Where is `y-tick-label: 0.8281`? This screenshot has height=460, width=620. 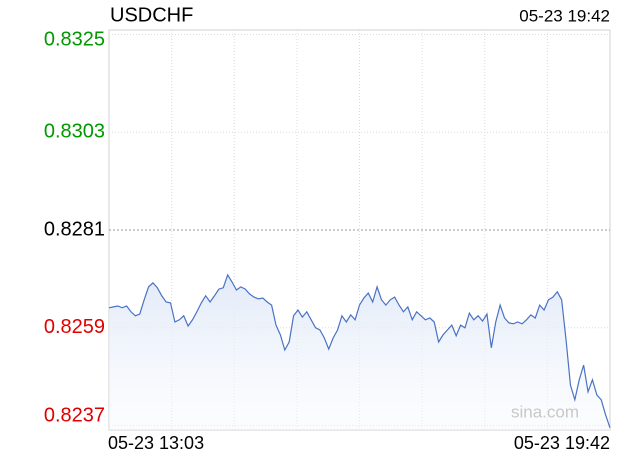 y-tick-label: 0.8281 is located at coordinates (74, 229).